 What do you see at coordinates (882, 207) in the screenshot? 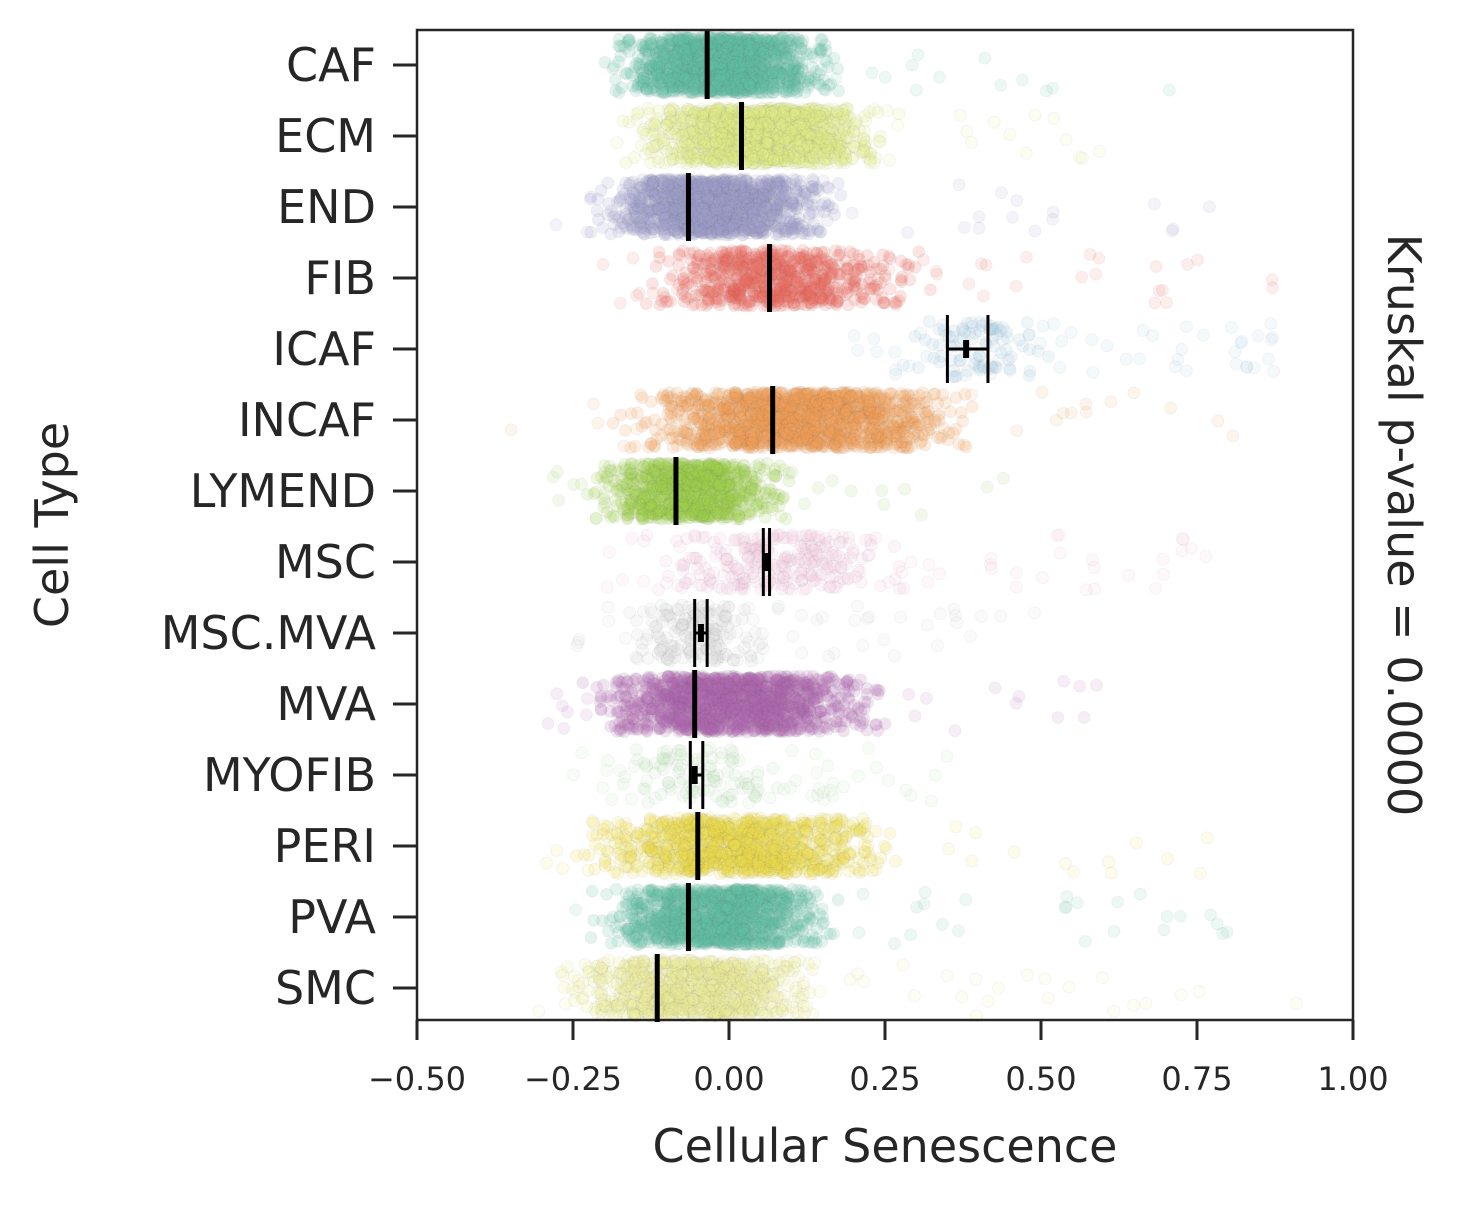
I see `strip-end` at bounding box center [882, 207].